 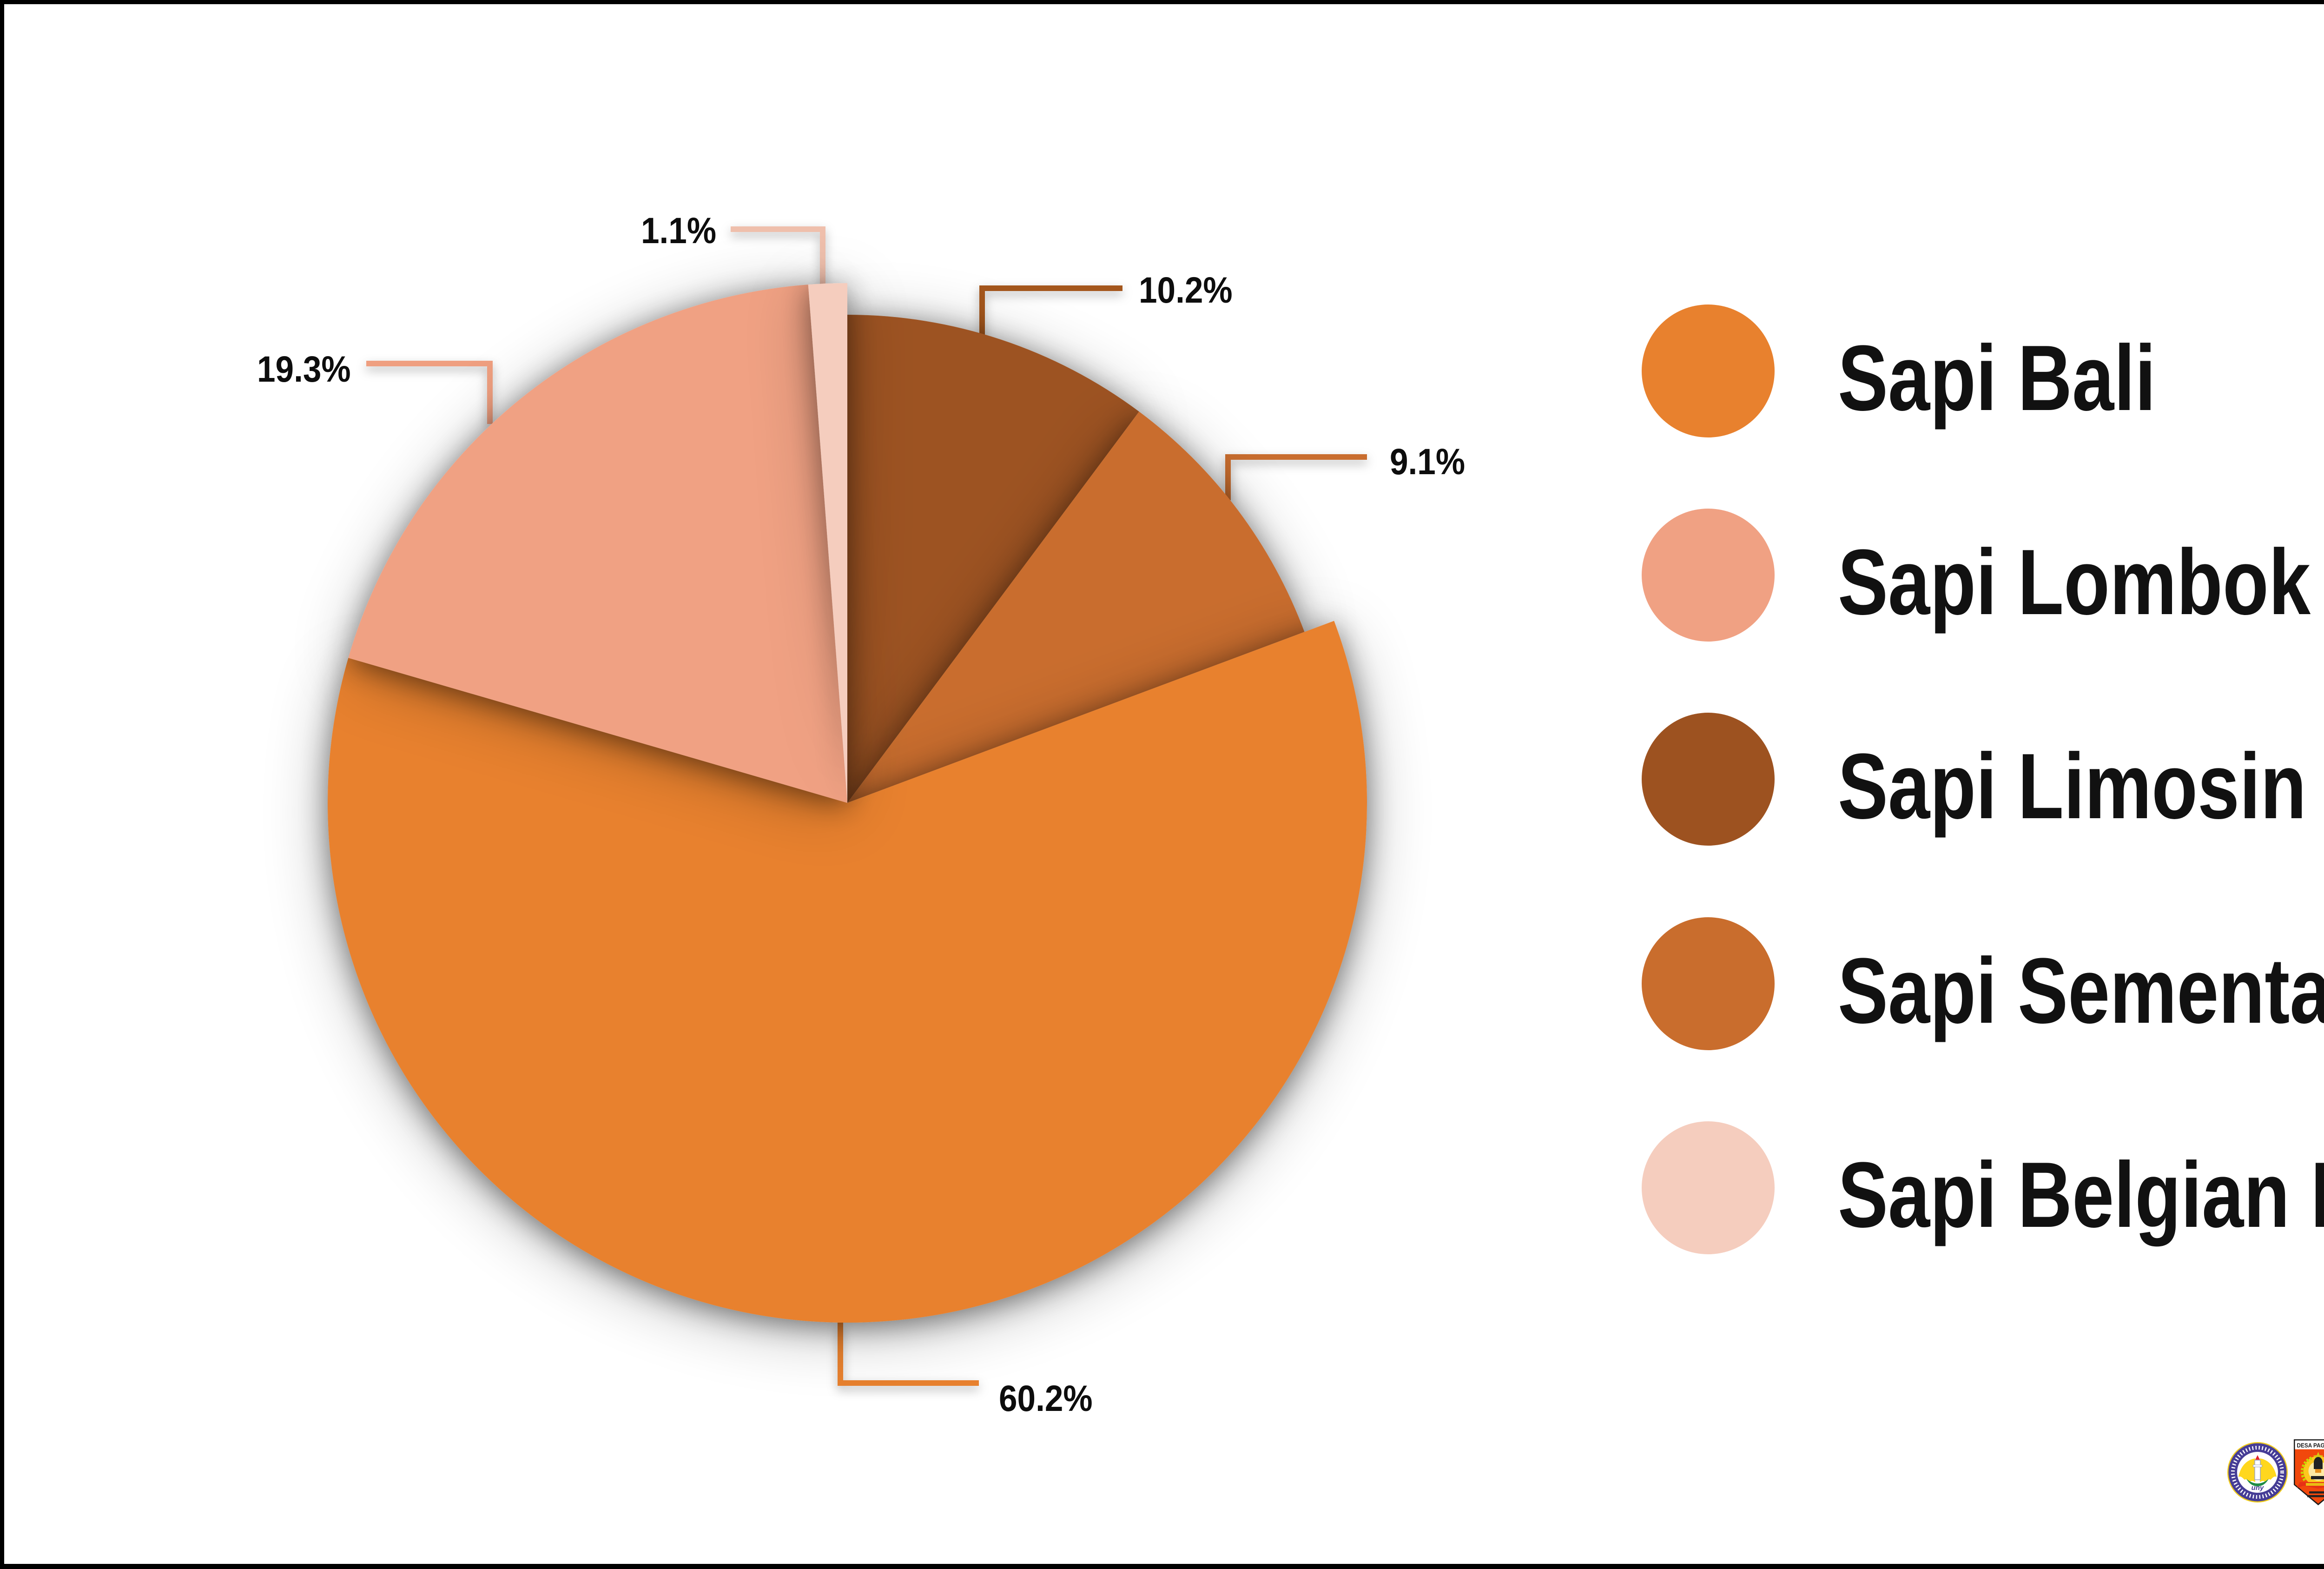 What do you see at coordinates (2081, 991) in the screenshot?
I see `svg-text: Sapi Semental` at bounding box center [2081, 991].